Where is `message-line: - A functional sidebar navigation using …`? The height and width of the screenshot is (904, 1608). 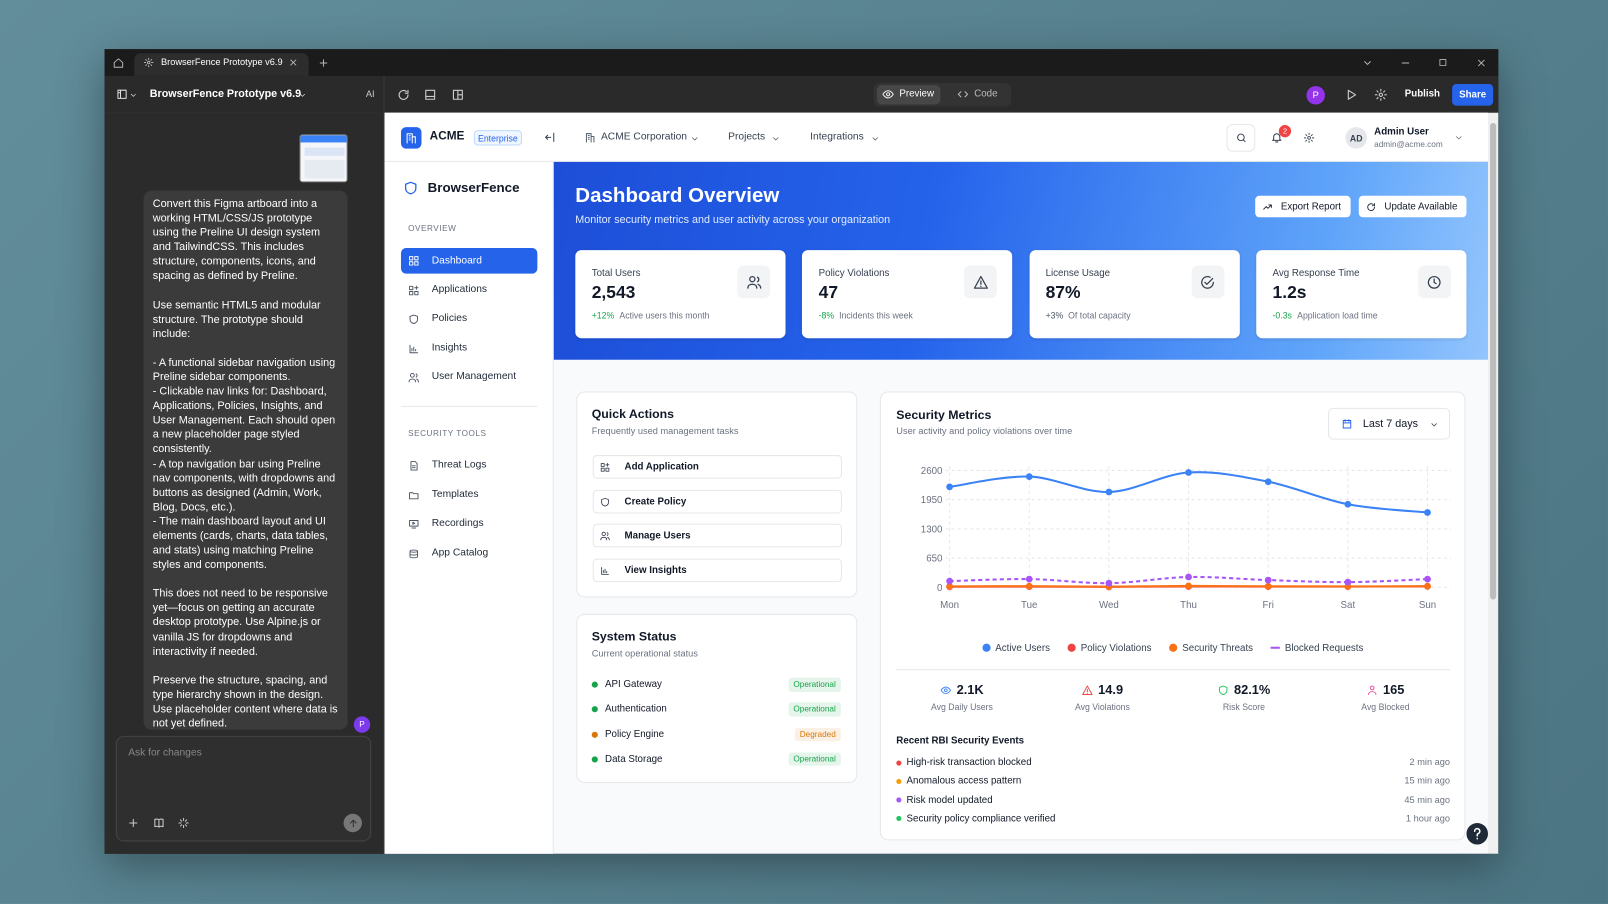
message-line: - A functional sidebar navigation using … is located at coordinates (244, 370).